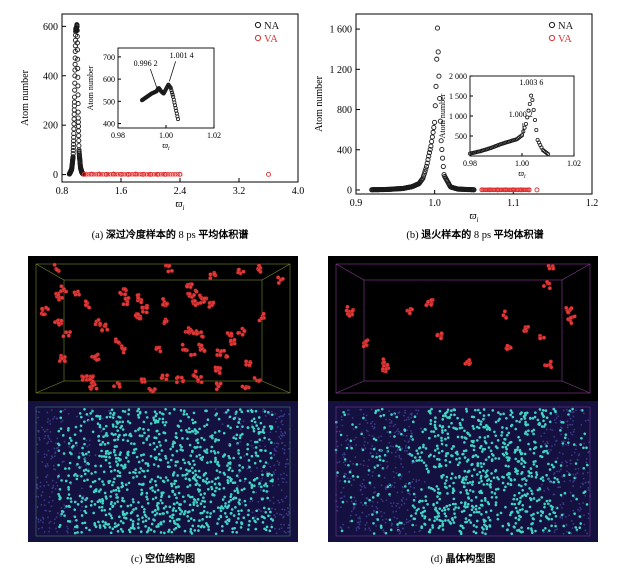 This screenshot has height=571, width=629. Describe the element at coordinates (258, 25) in the screenshot. I see `legend-marker-na` at that location.